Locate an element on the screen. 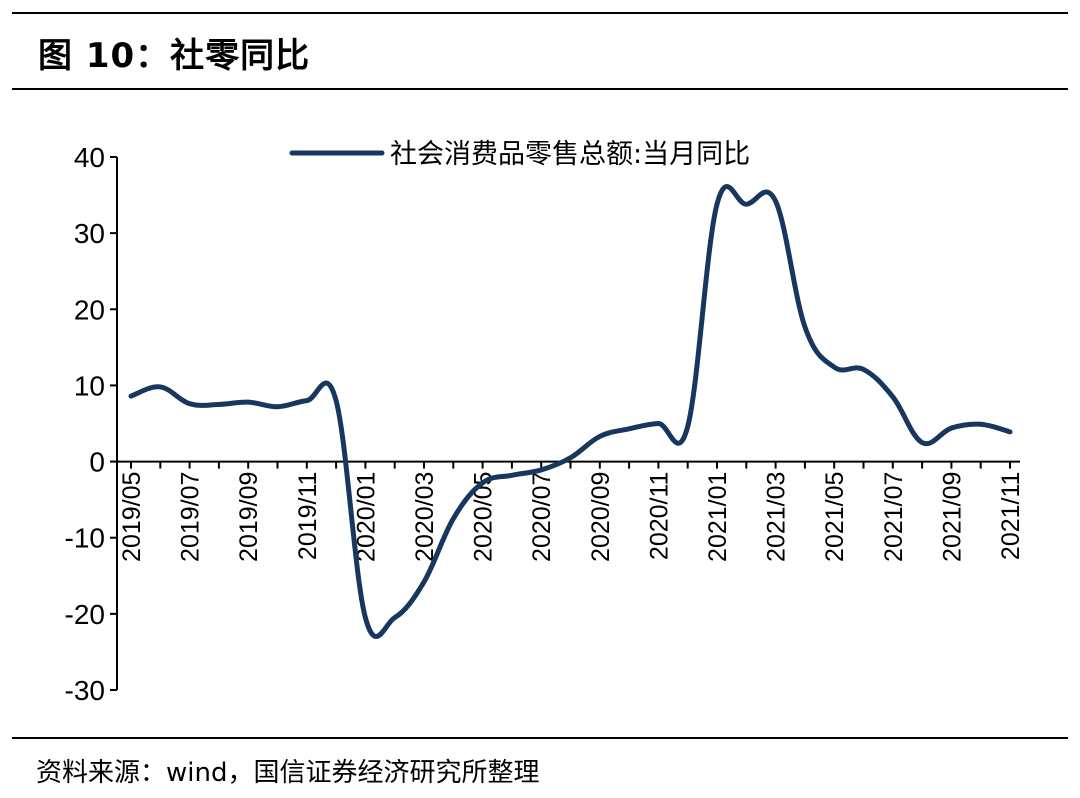  x-tick-label: 2021/01 is located at coordinates (718, 517).